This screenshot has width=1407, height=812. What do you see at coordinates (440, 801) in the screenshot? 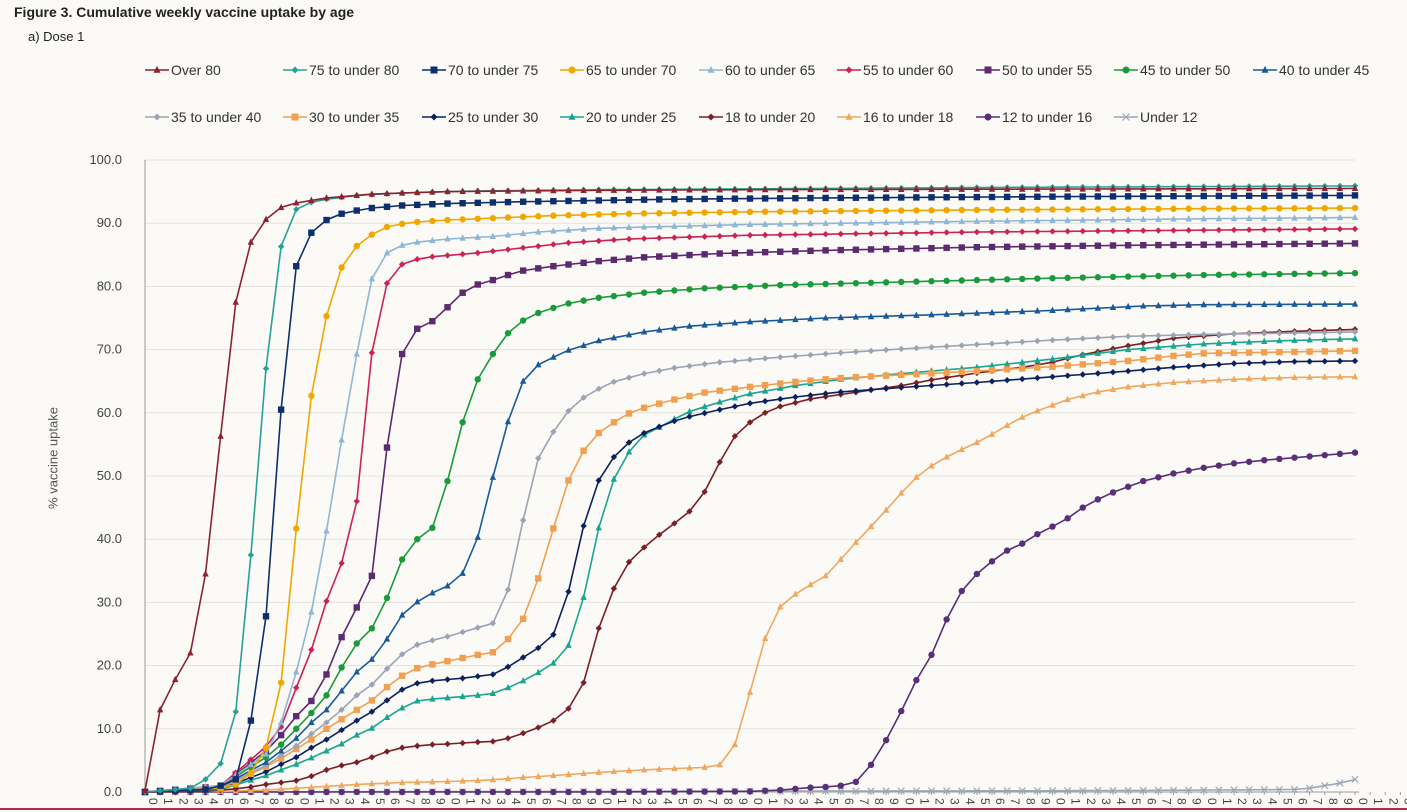
I see `x-tick-label: 9` at bounding box center [440, 801].